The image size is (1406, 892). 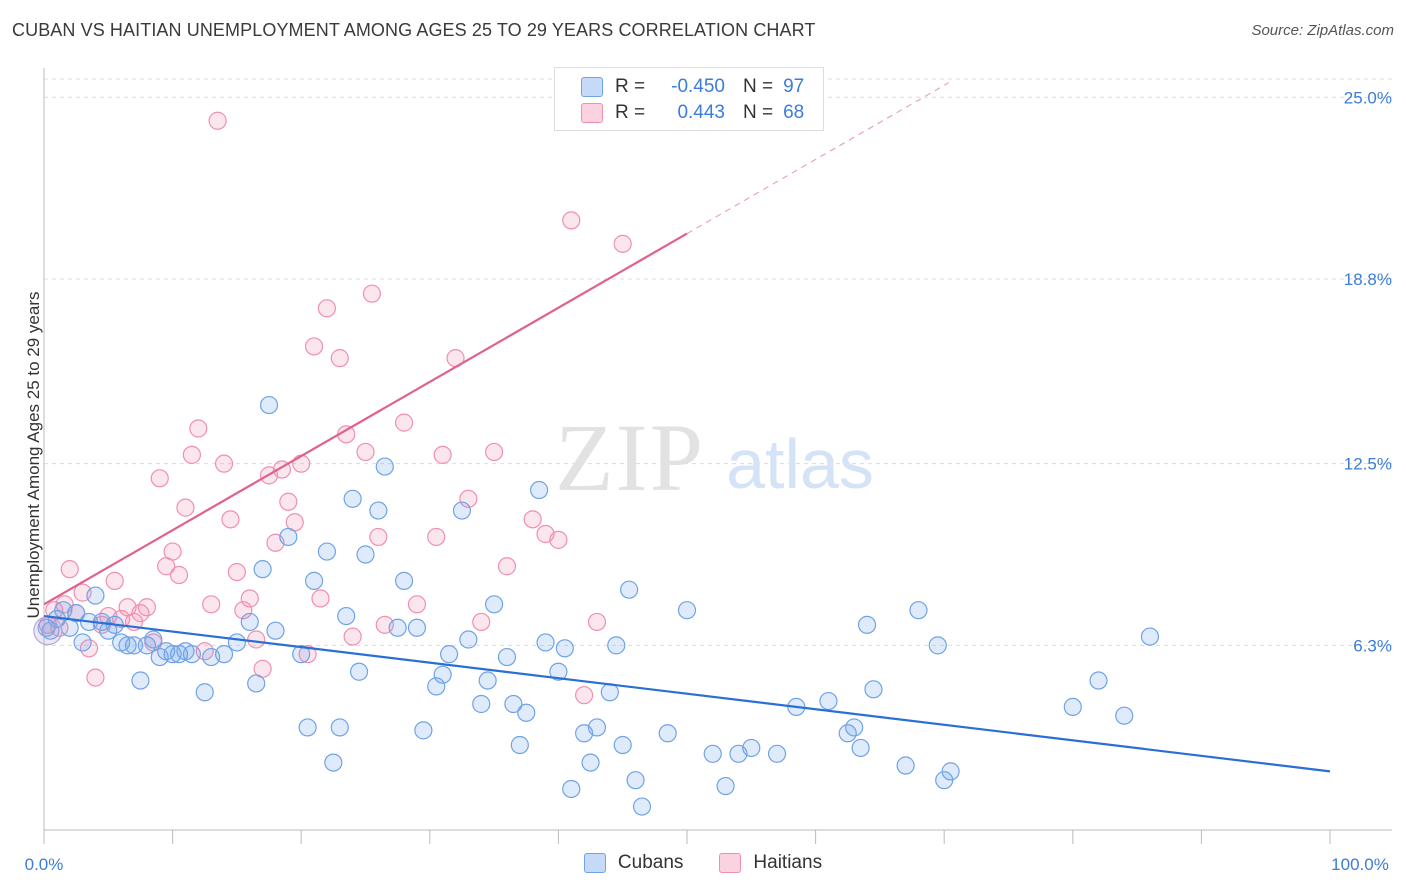 I want to click on series-legend-cubans-label: Cubans, so click(x=650, y=862).